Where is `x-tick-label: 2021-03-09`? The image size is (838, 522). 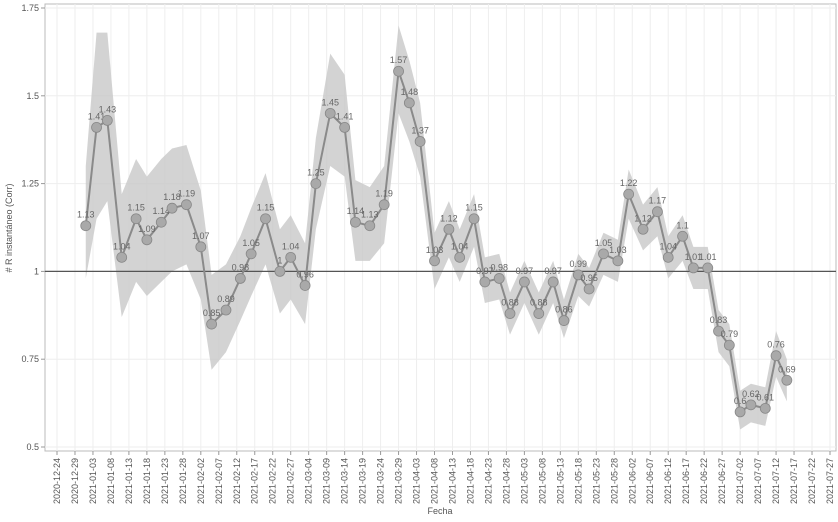 x-tick-label: 2021-03-09 is located at coordinates (327, 481).